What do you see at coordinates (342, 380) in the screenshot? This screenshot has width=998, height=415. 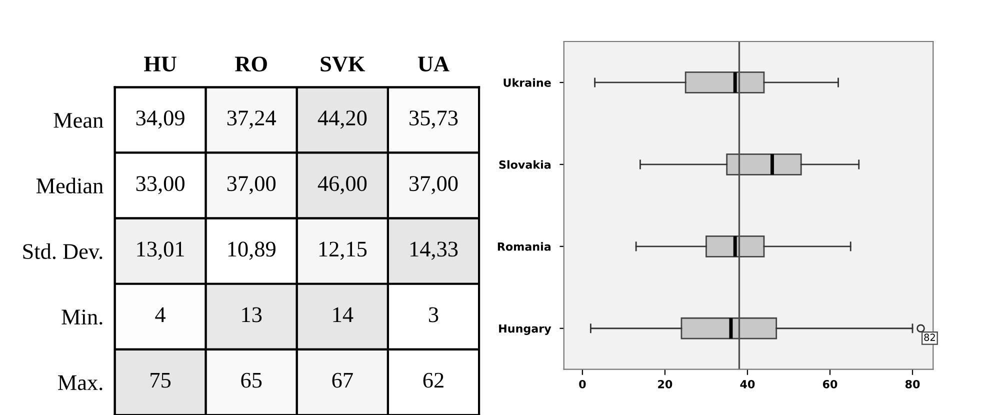 I see `data-label: 67` at bounding box center [342, 380].